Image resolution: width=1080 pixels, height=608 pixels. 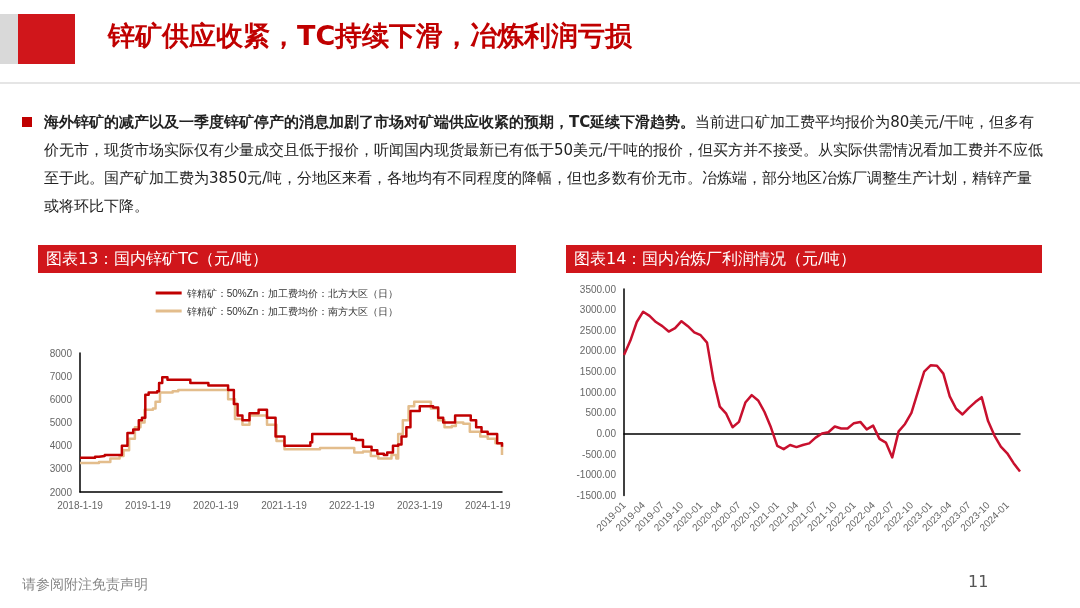 I want to click on y-tick-label: -1500.00, so click(x=596, y=495).